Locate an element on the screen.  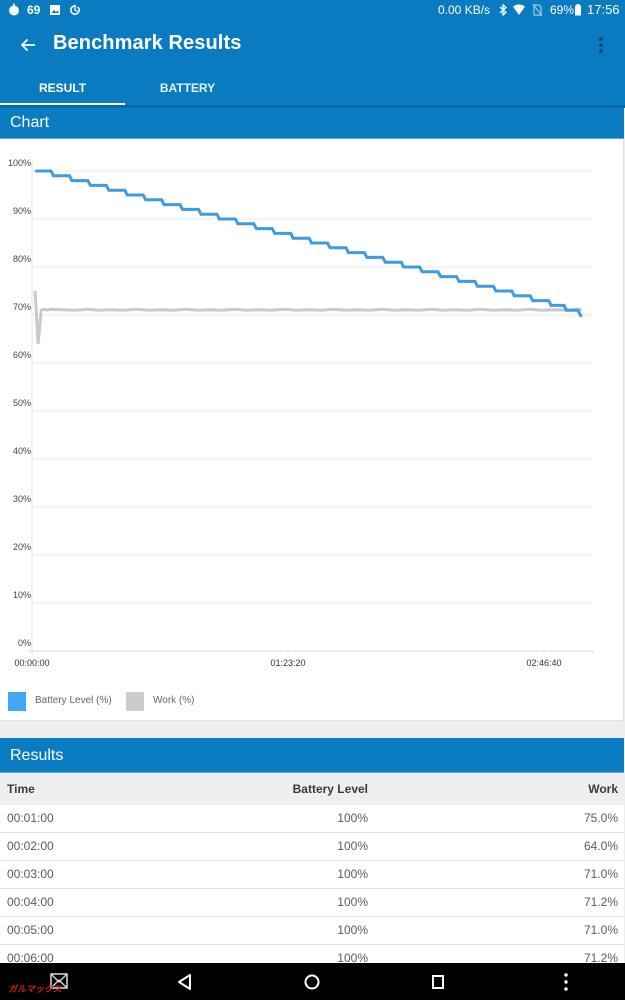
legend-battery-label: Battery Level (%) is located at coordinates (73, 700).